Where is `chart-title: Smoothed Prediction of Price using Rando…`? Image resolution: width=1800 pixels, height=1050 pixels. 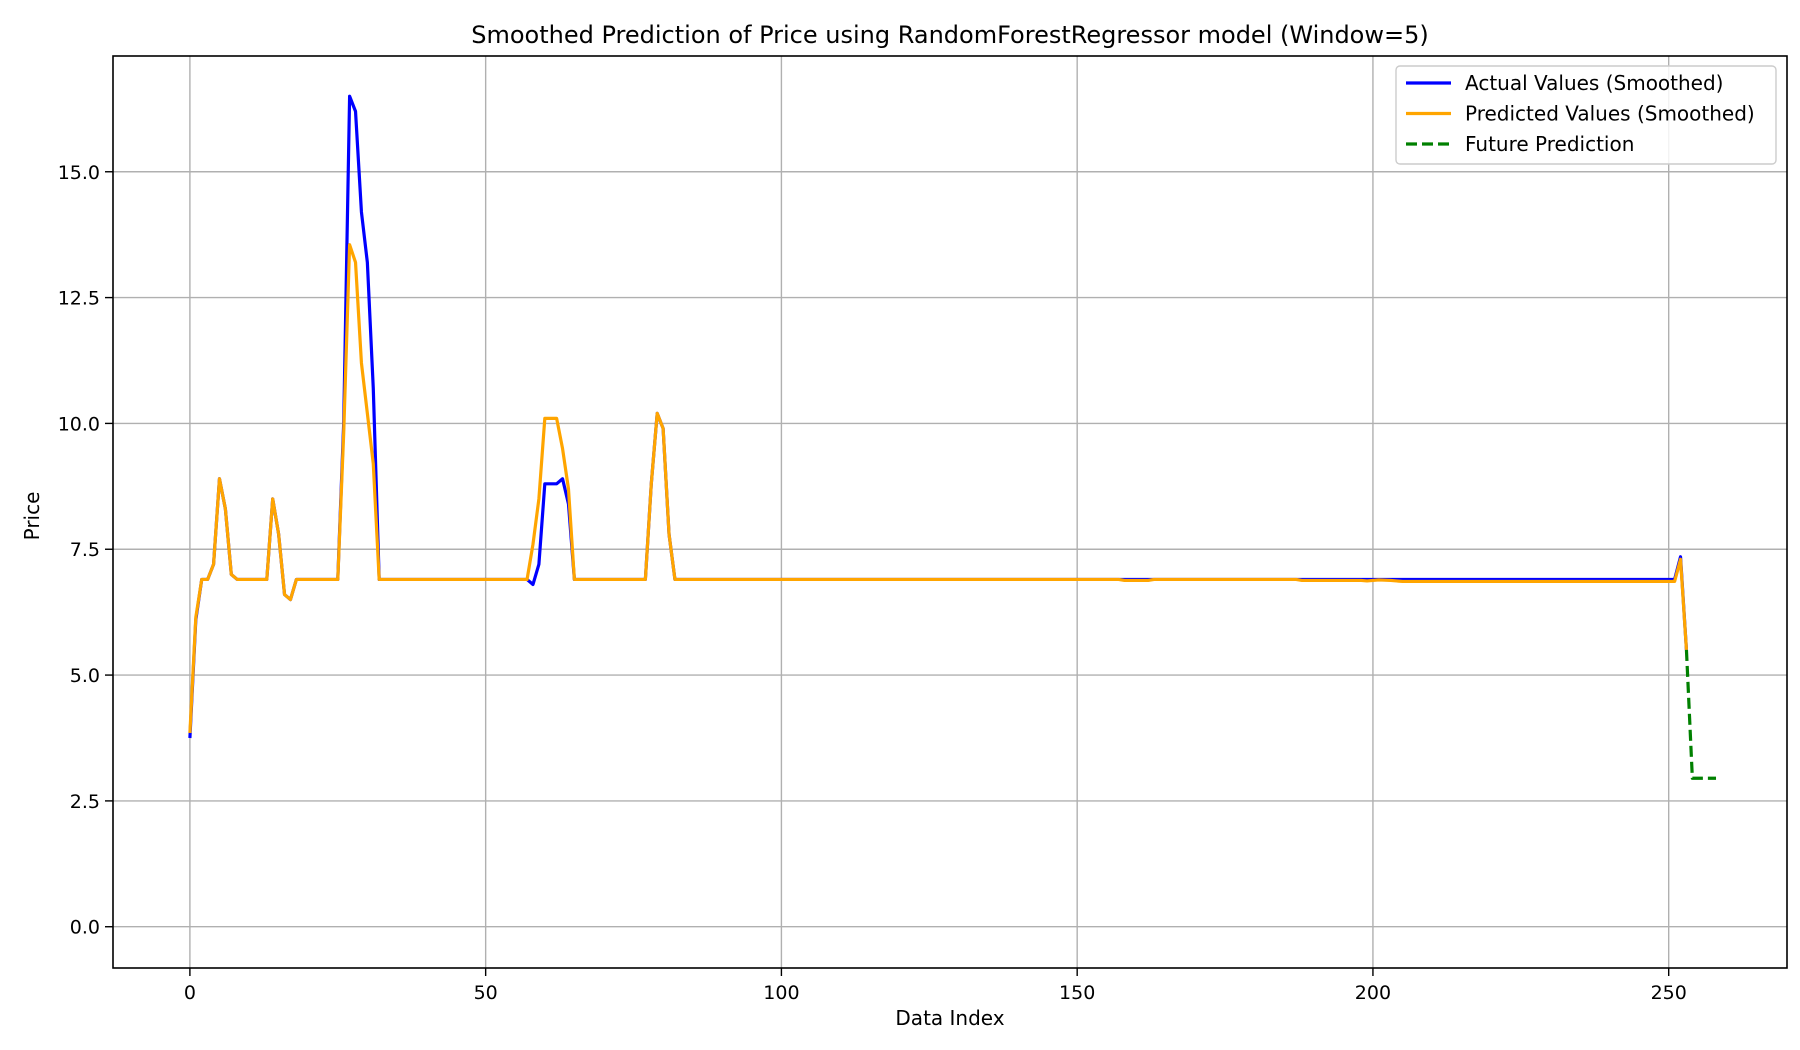
chart-title: Smoothed Prediction of Price using Rando… is located at coordinates (949, 35).